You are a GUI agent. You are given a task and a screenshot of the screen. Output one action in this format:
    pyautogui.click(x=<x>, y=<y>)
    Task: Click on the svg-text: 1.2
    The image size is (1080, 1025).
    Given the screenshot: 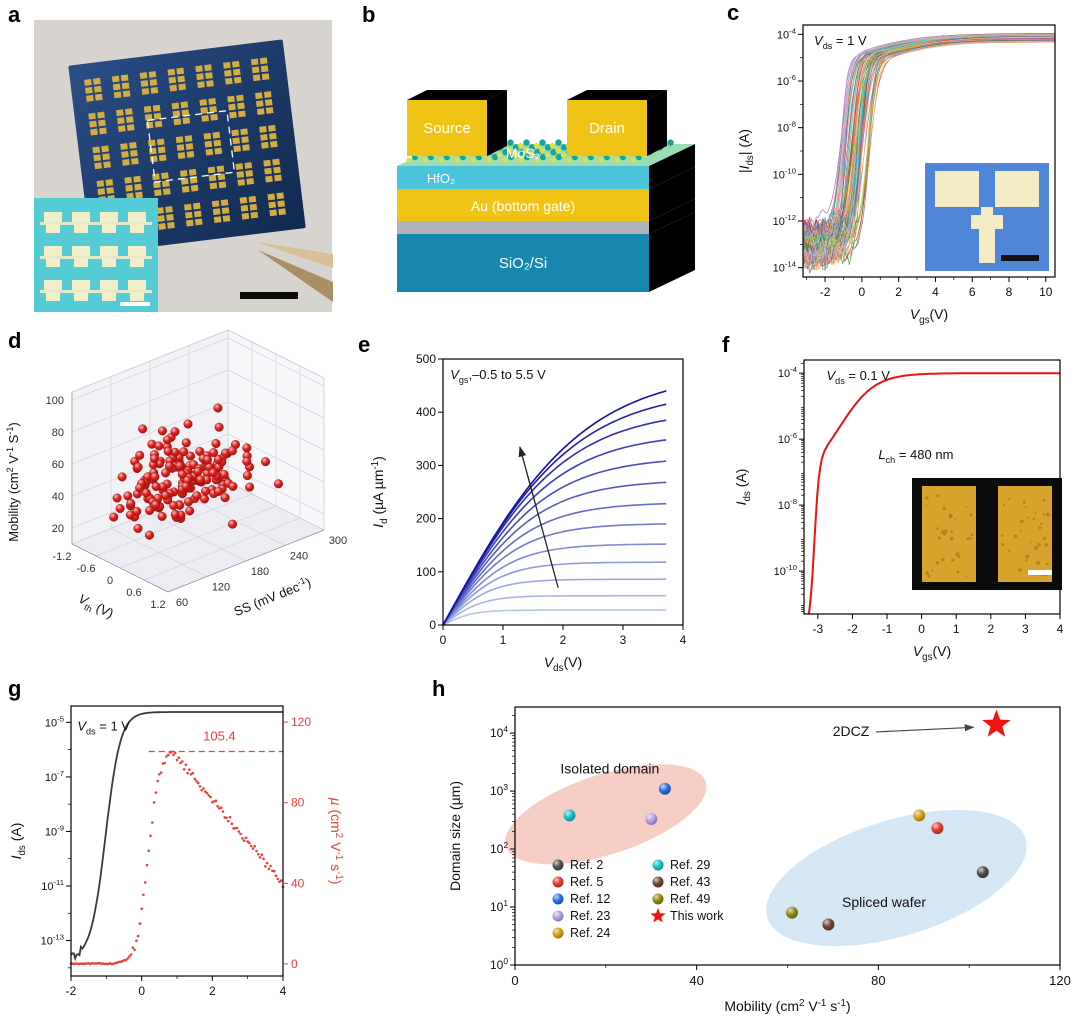 What is the action you would take?
    pyautogui.click(x=157, y=605)
    